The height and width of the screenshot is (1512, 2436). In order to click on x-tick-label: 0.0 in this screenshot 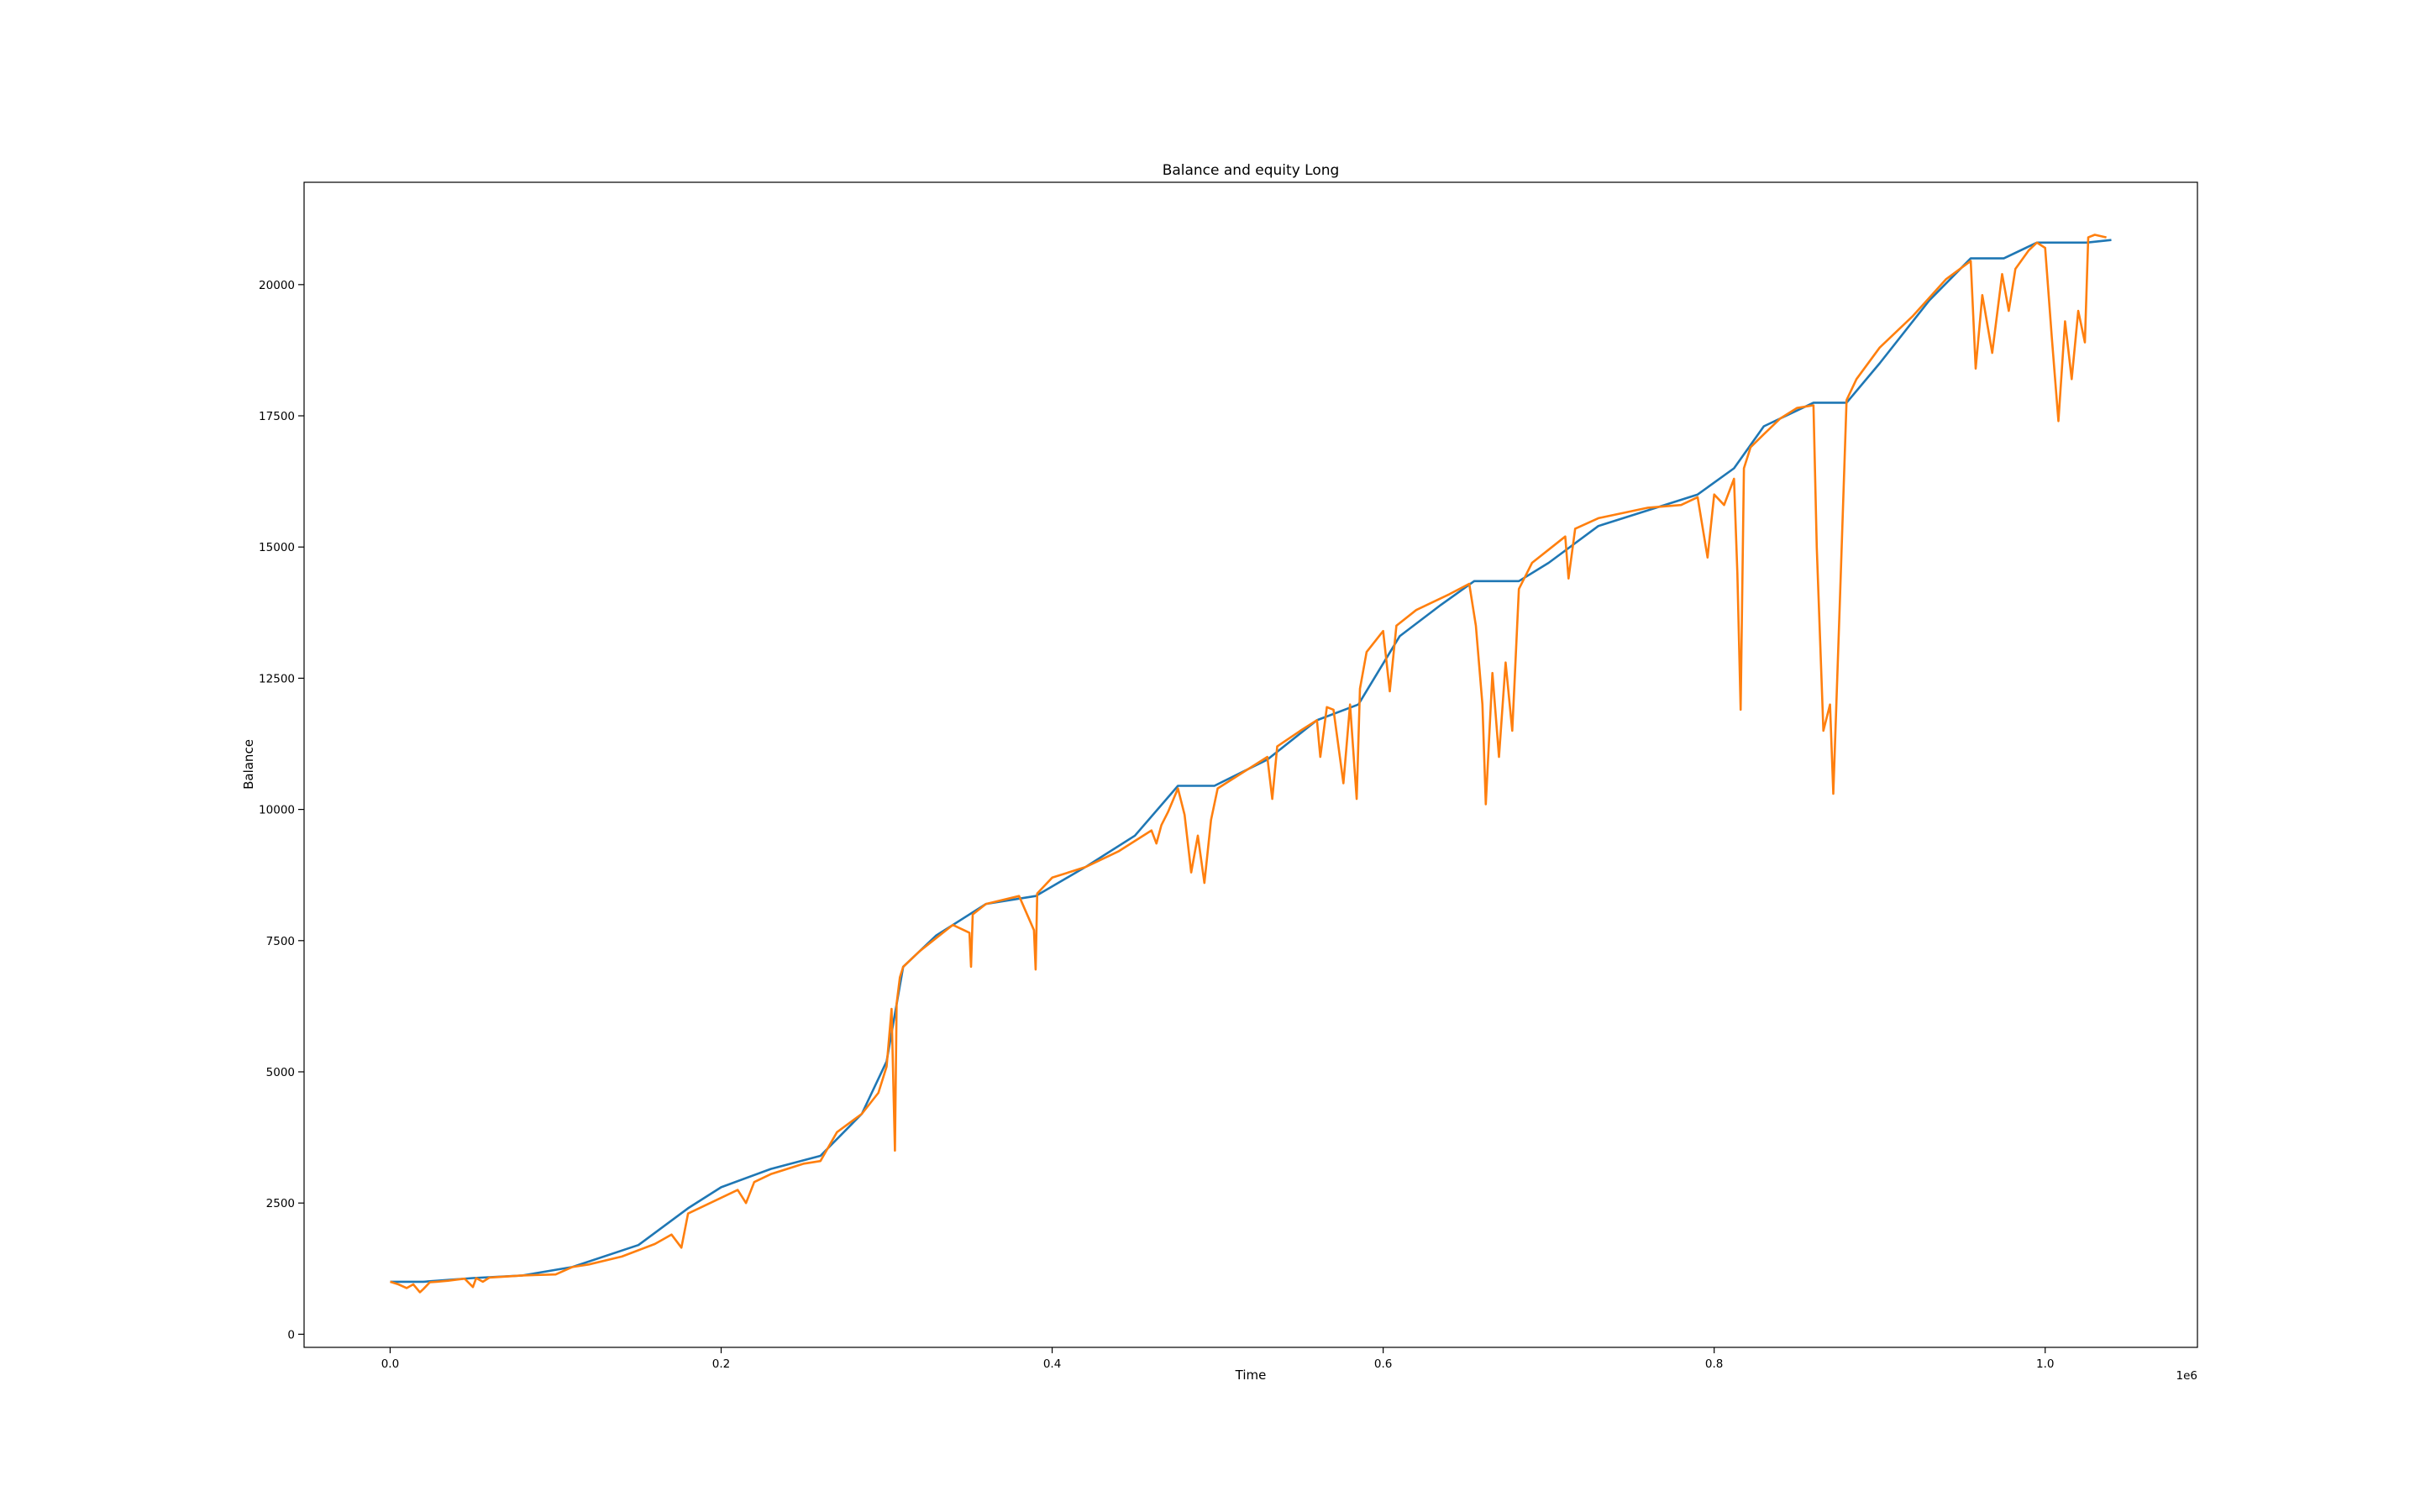, I will do `click(390, 1364)`.